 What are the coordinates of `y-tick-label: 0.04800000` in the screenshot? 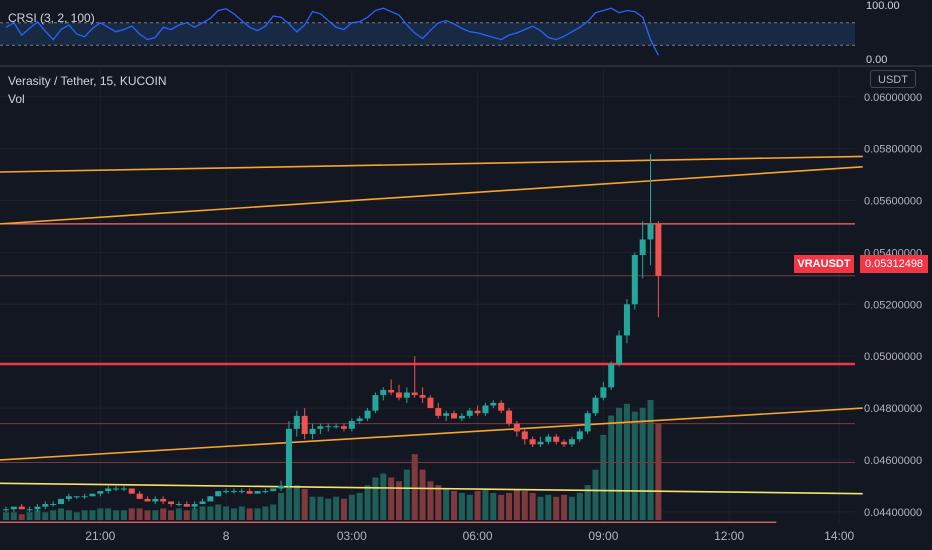 It's located at (893, 409).